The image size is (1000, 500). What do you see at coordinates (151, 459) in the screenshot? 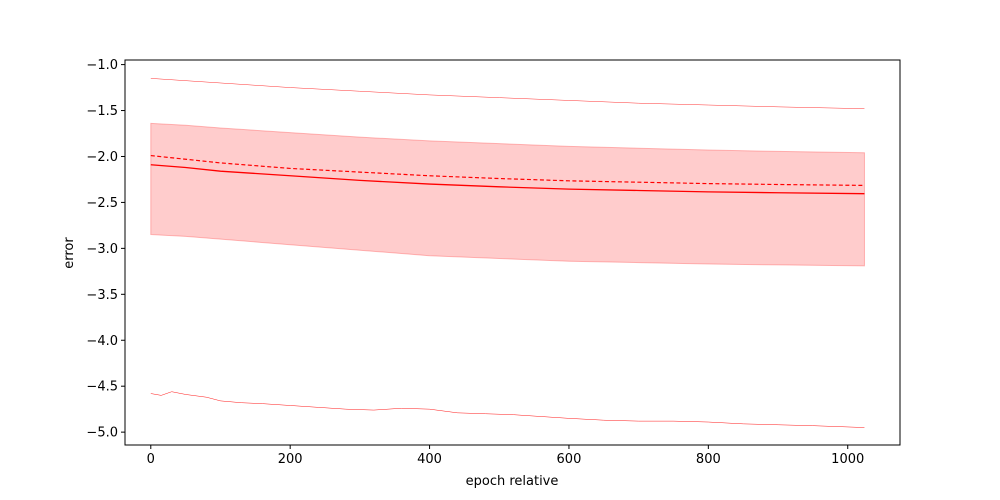
I see `x-tick-label: 0` at bounding box center [151, 459].